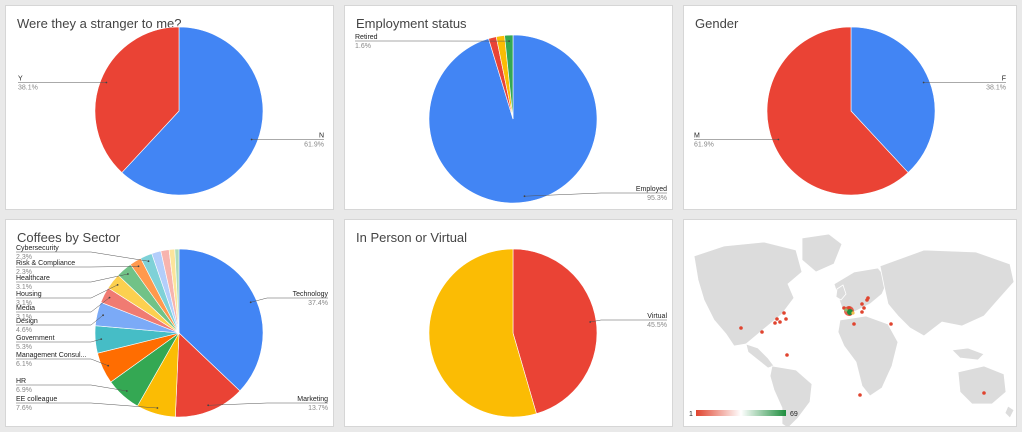 Image resolution: width=1022 pixels, height=432 pixels. I want to click on europe, so click(861, 290).